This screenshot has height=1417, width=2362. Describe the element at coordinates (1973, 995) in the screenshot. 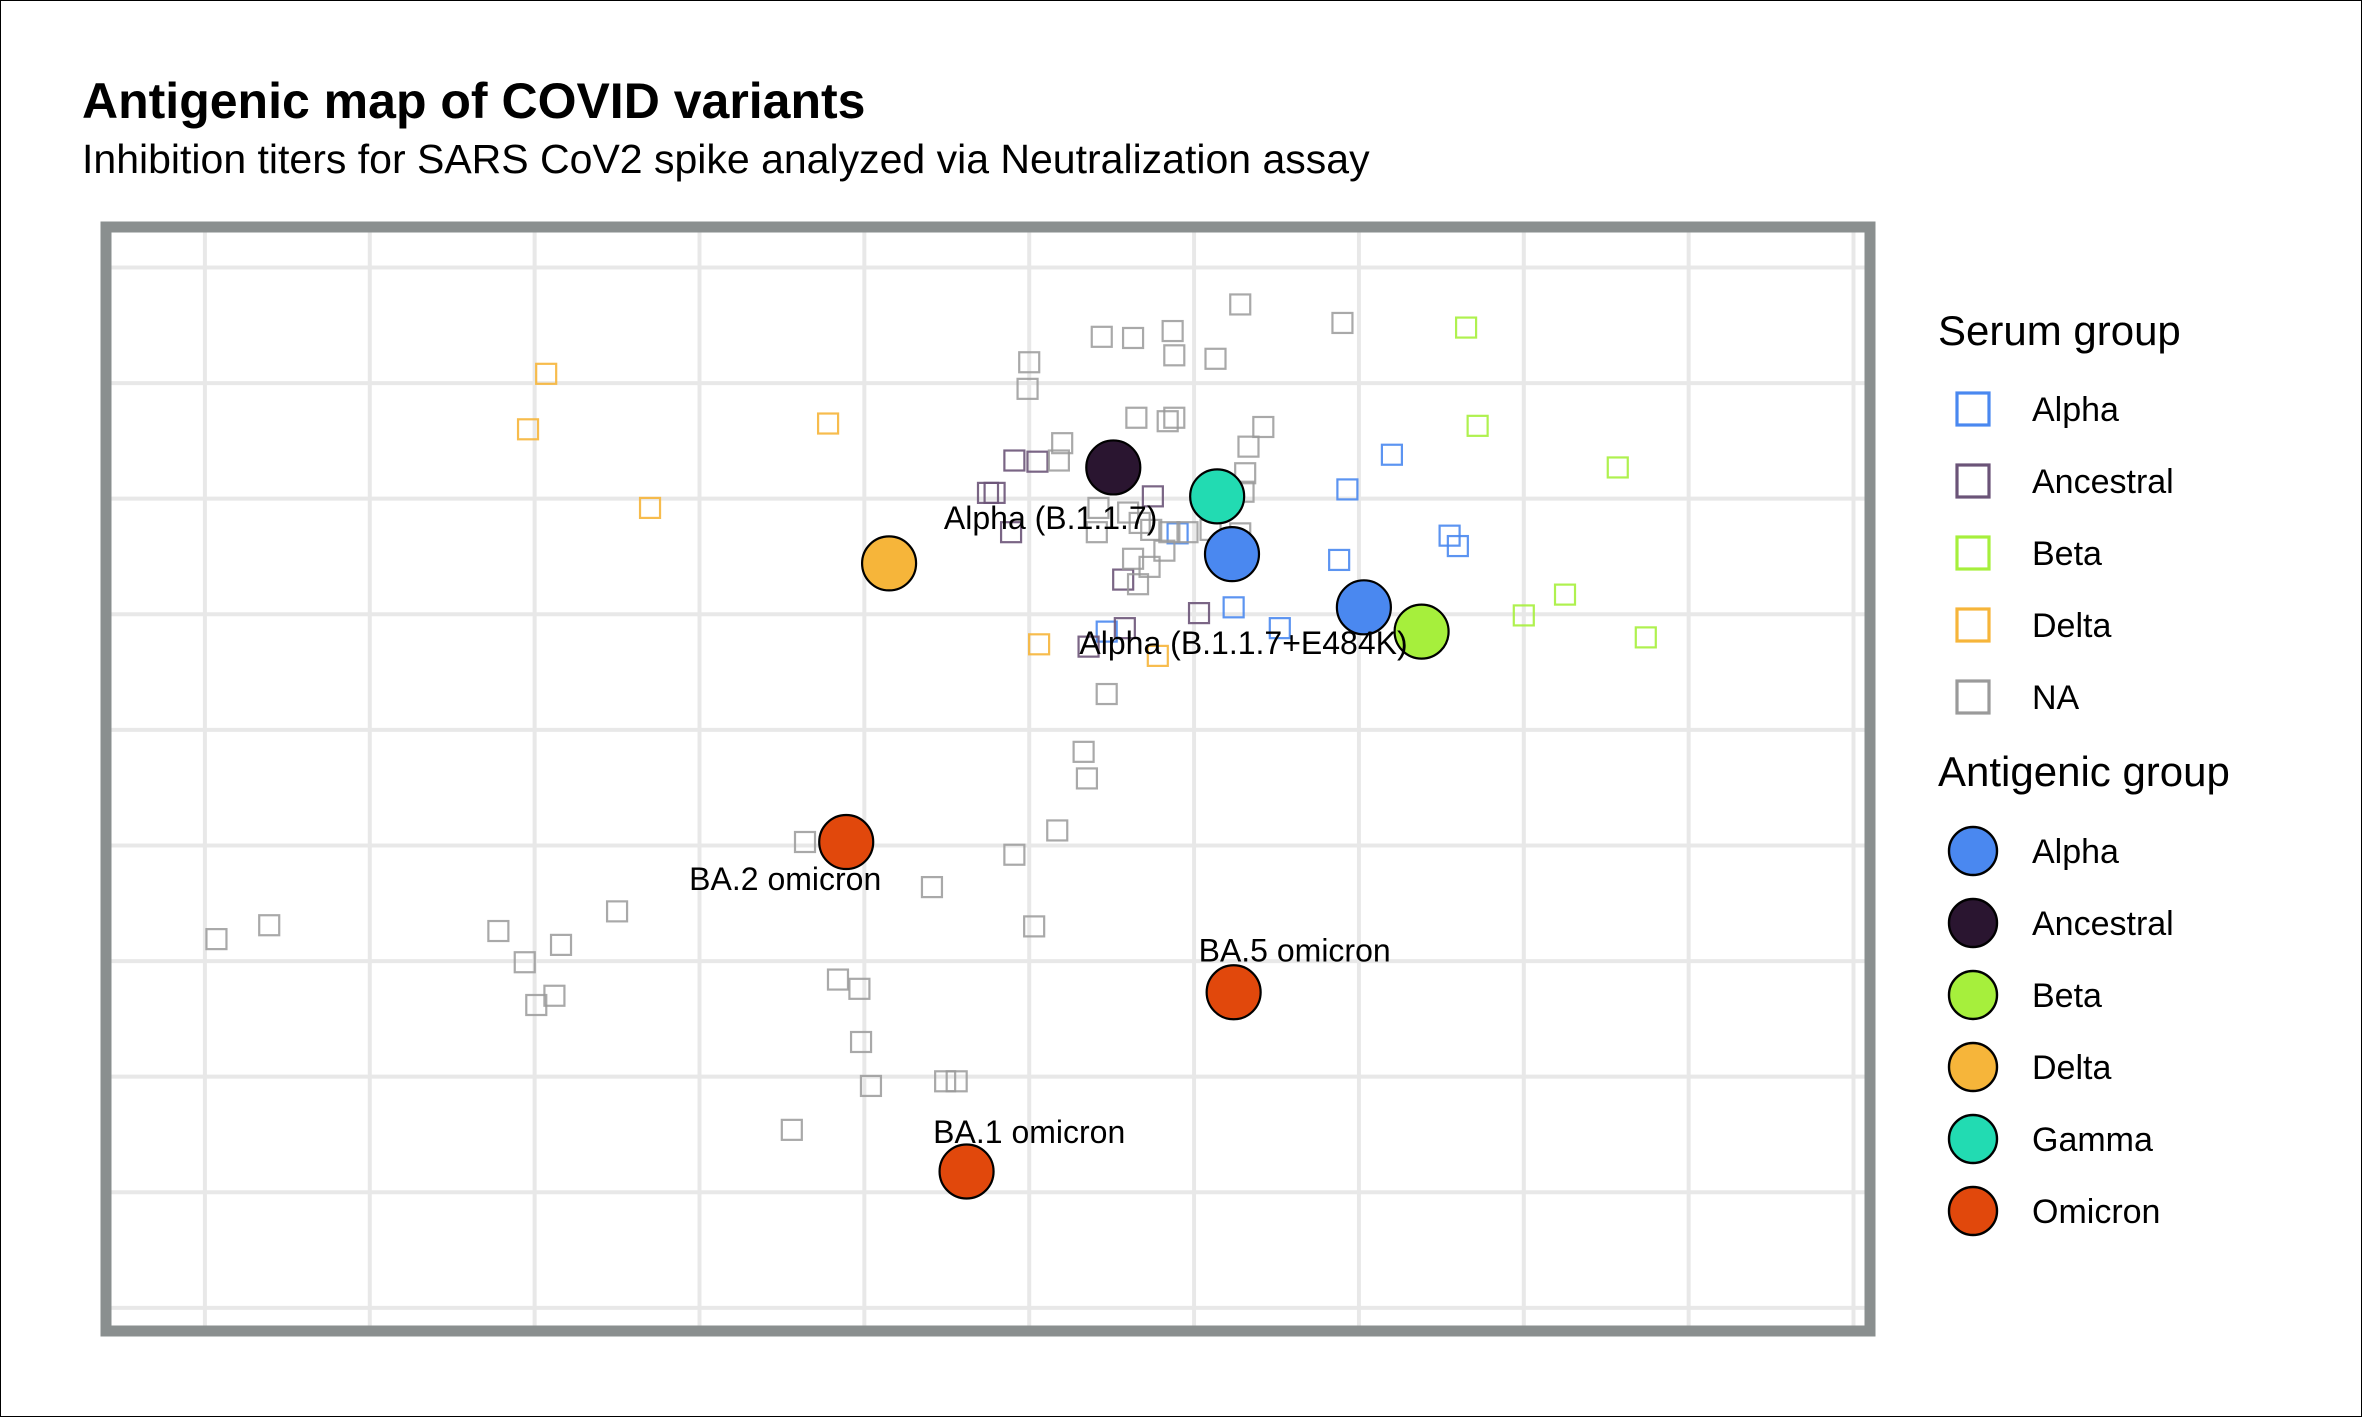

I see `legend-key-antigen-beta` at that location.